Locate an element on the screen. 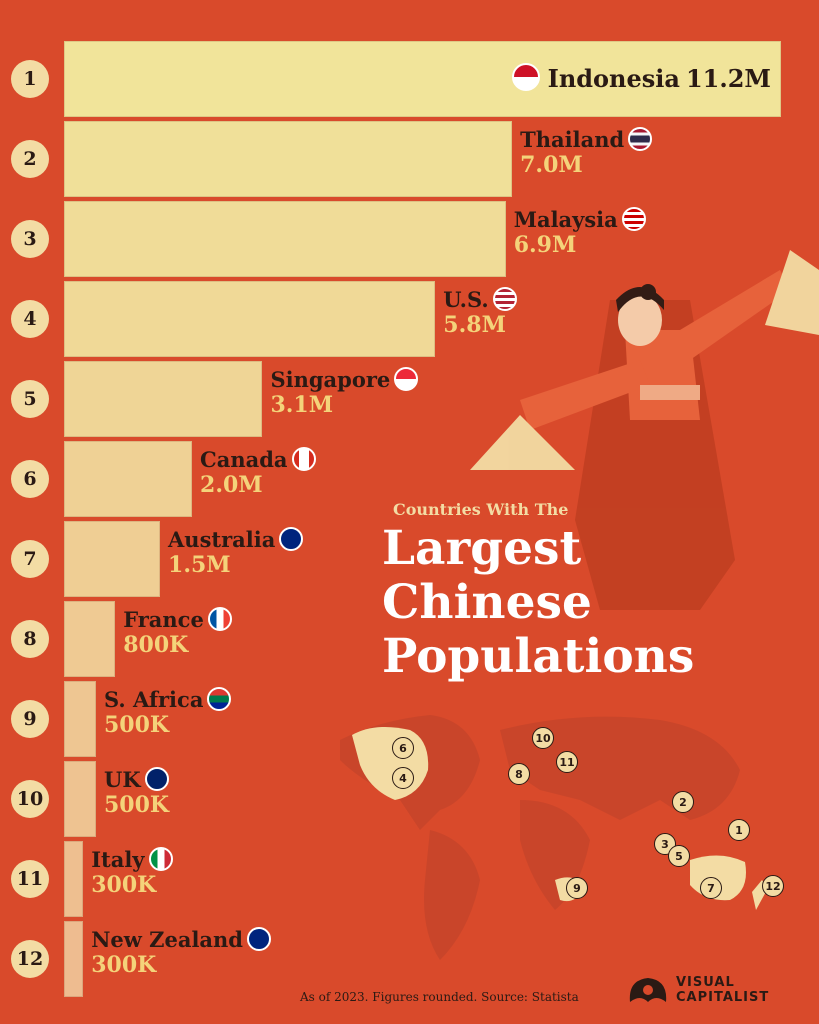  chart-subtitle: Countries With The is located at coordinates (481, 509).